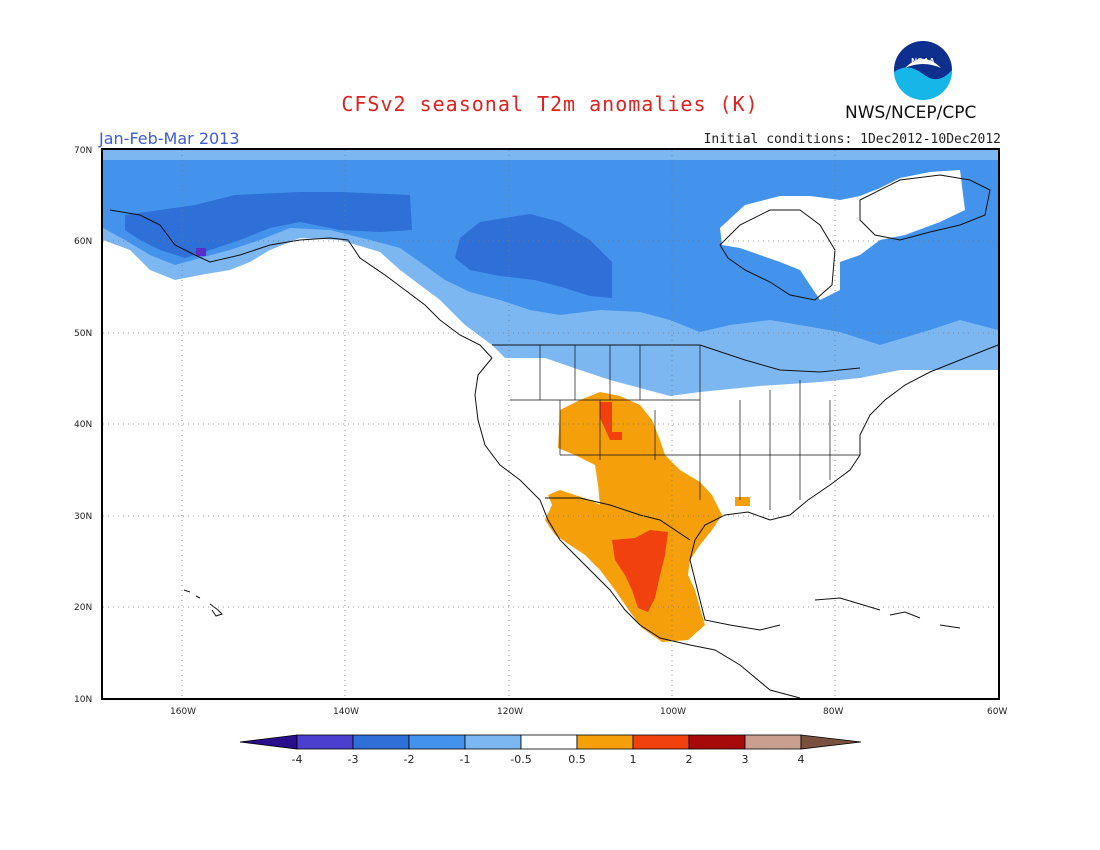 This screenshot has height=850, width=1100. What do you see at coordinates (588, 712) in the screenshot?
I see `longitude-tick-labels: 160W 140W 120W 100W 80W 60W` at bounding box center [588, 712].